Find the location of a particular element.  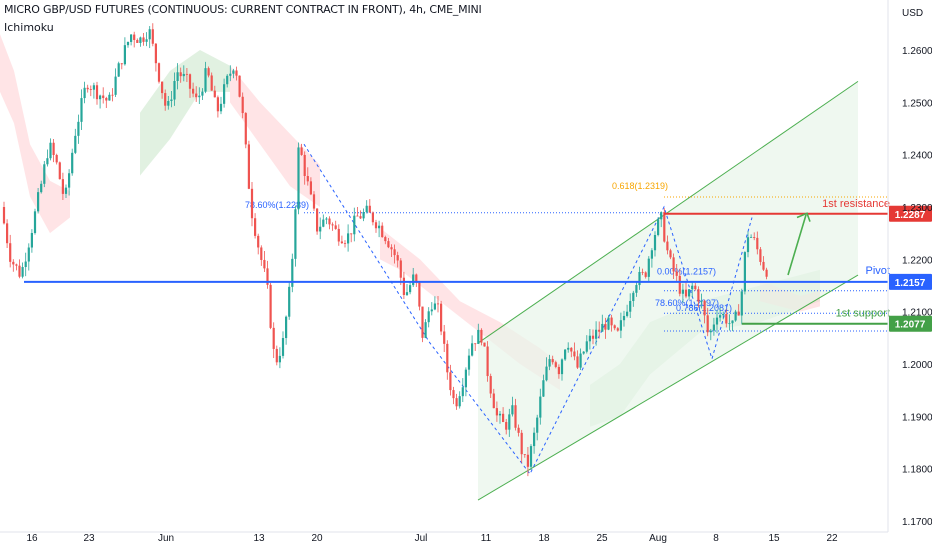

support-price-value: 1.2077 is located at coordinates (910, 325).